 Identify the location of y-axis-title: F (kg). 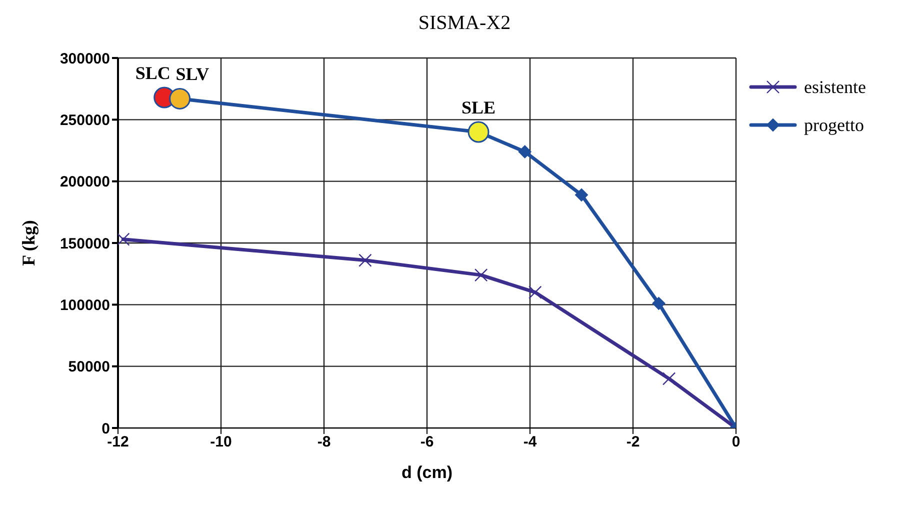
(28, 243).